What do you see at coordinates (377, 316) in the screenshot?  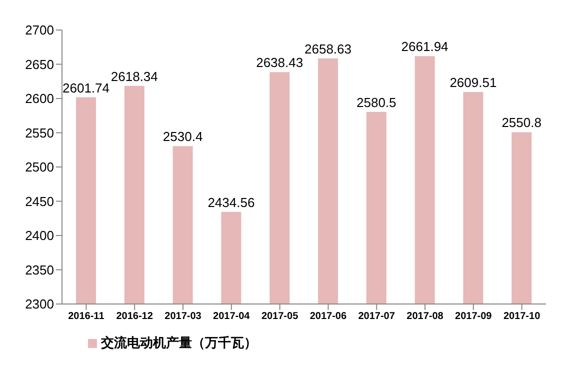 I see `x-tick-label: 2017-07` at bounding box center [377, 316].